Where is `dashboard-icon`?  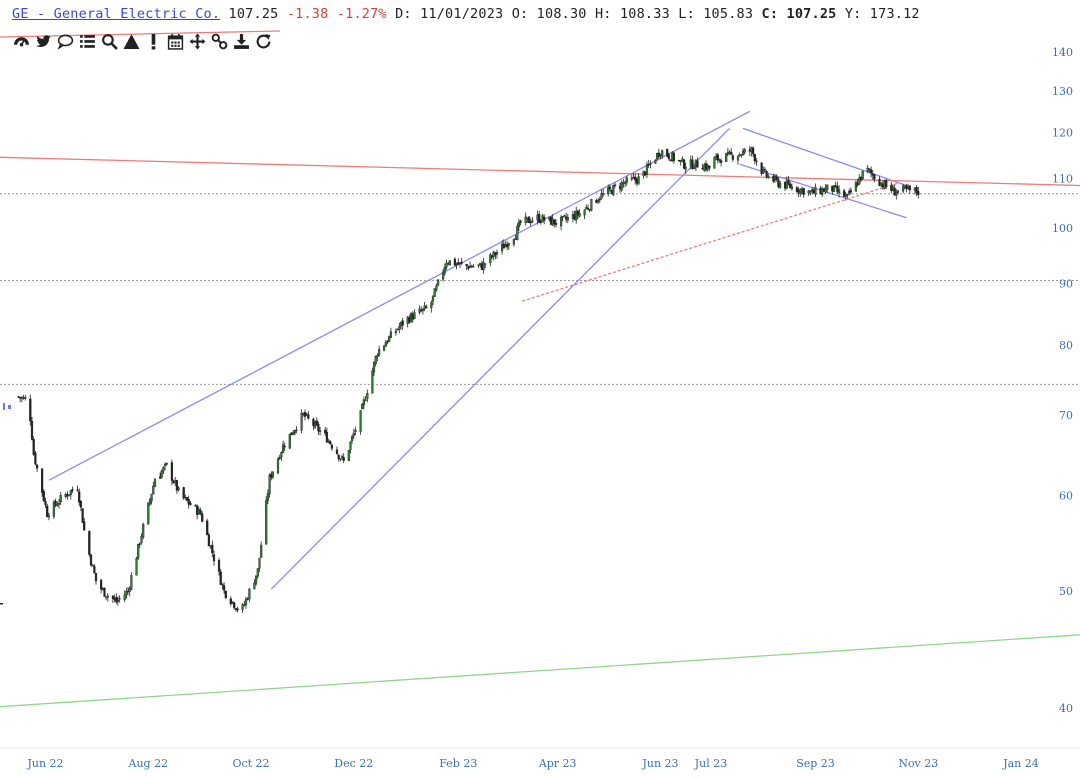
dashboard-icon is located at coordinates (21, 41).